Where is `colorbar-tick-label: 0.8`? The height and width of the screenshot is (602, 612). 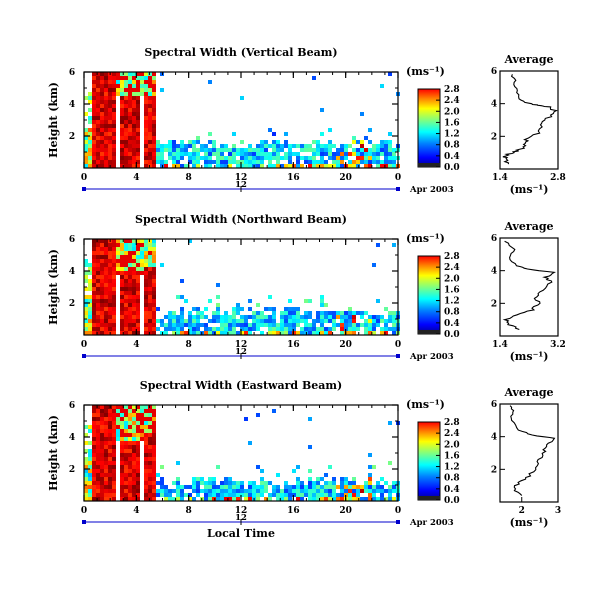
colorbar-tick-label: 0.8 is located at coordinates (452, 146).